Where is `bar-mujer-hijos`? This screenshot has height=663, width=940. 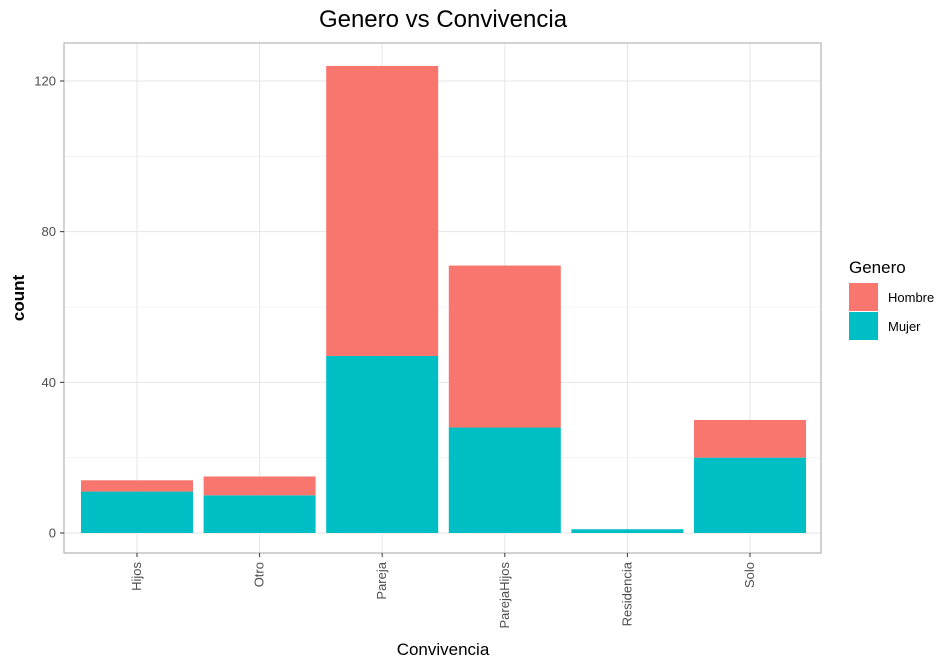 bar-mujer-hijos is located at coordinates (137, 512).